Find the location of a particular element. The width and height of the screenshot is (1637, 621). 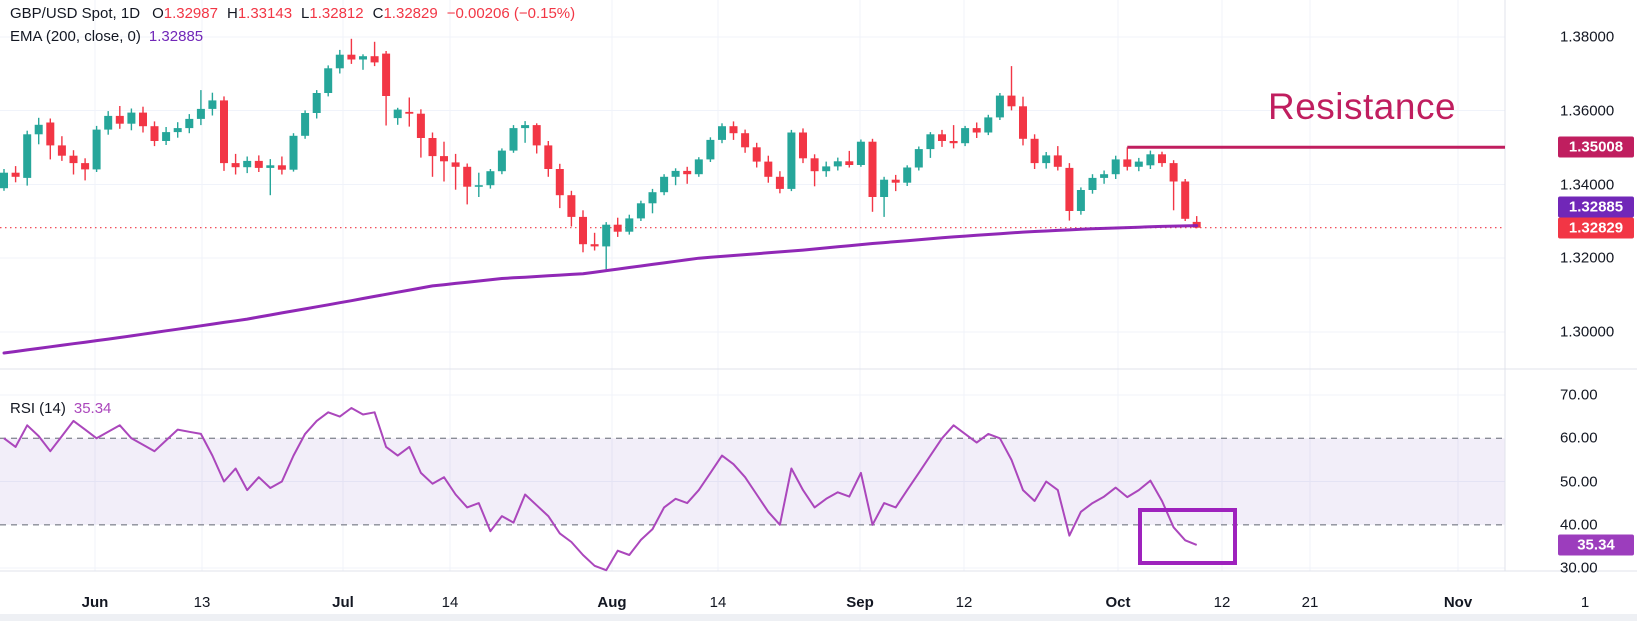

time-axis-label: Nov is located at coordinates (1458, 602).